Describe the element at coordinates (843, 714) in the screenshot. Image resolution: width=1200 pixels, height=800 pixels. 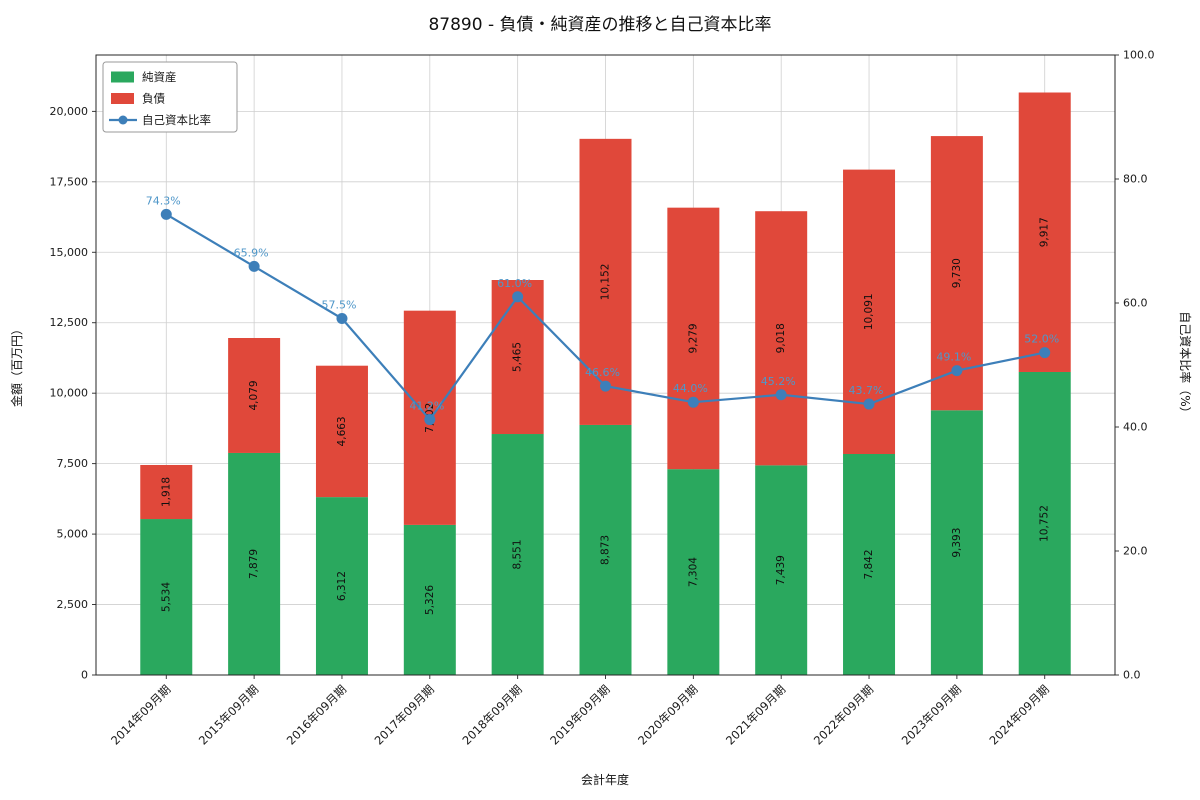
I see `x-axis-tick-label: 2022年09月期` at that location.